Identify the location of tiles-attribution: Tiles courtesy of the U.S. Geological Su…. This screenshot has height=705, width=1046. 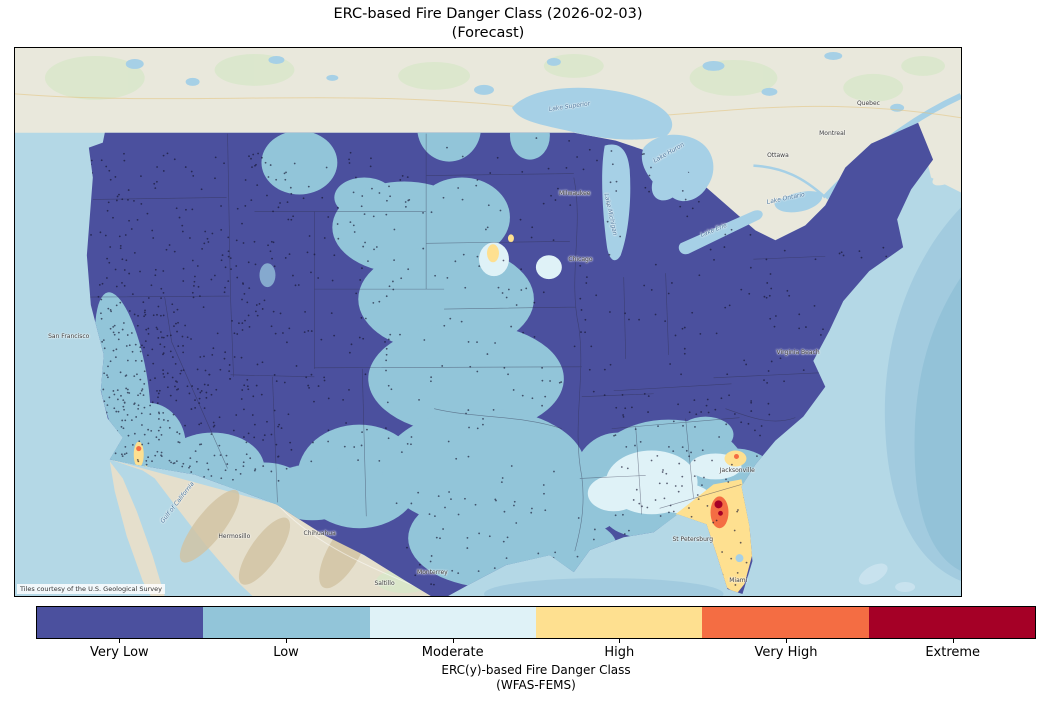
(91, 589).